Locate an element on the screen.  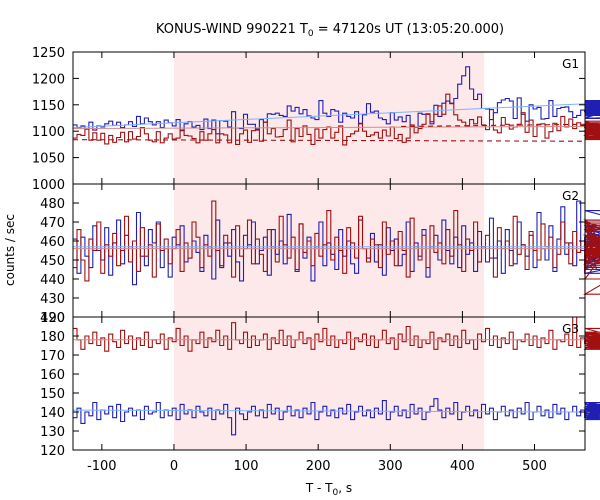
y-tick-label: 170 is located at coordinates (52, 356).